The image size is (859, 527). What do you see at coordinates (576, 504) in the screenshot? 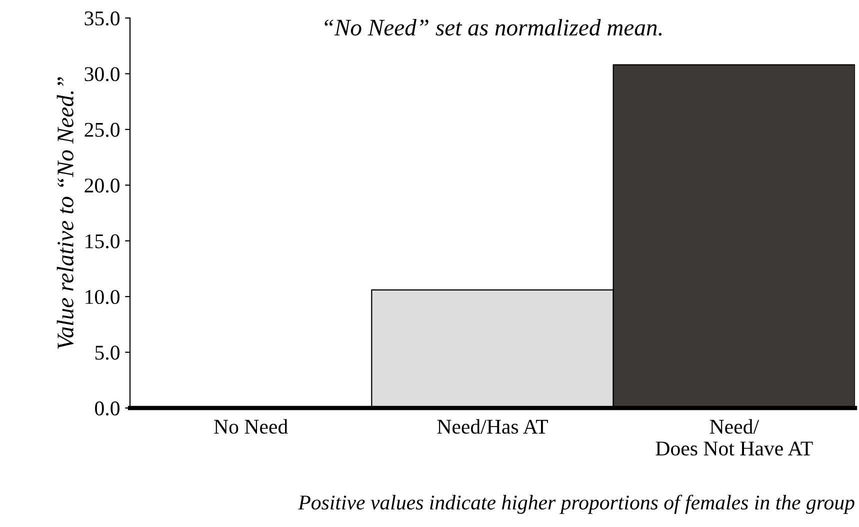
I see `text: Positive values indicate higher proportions of females in the group` at bounding box center [576, 504].